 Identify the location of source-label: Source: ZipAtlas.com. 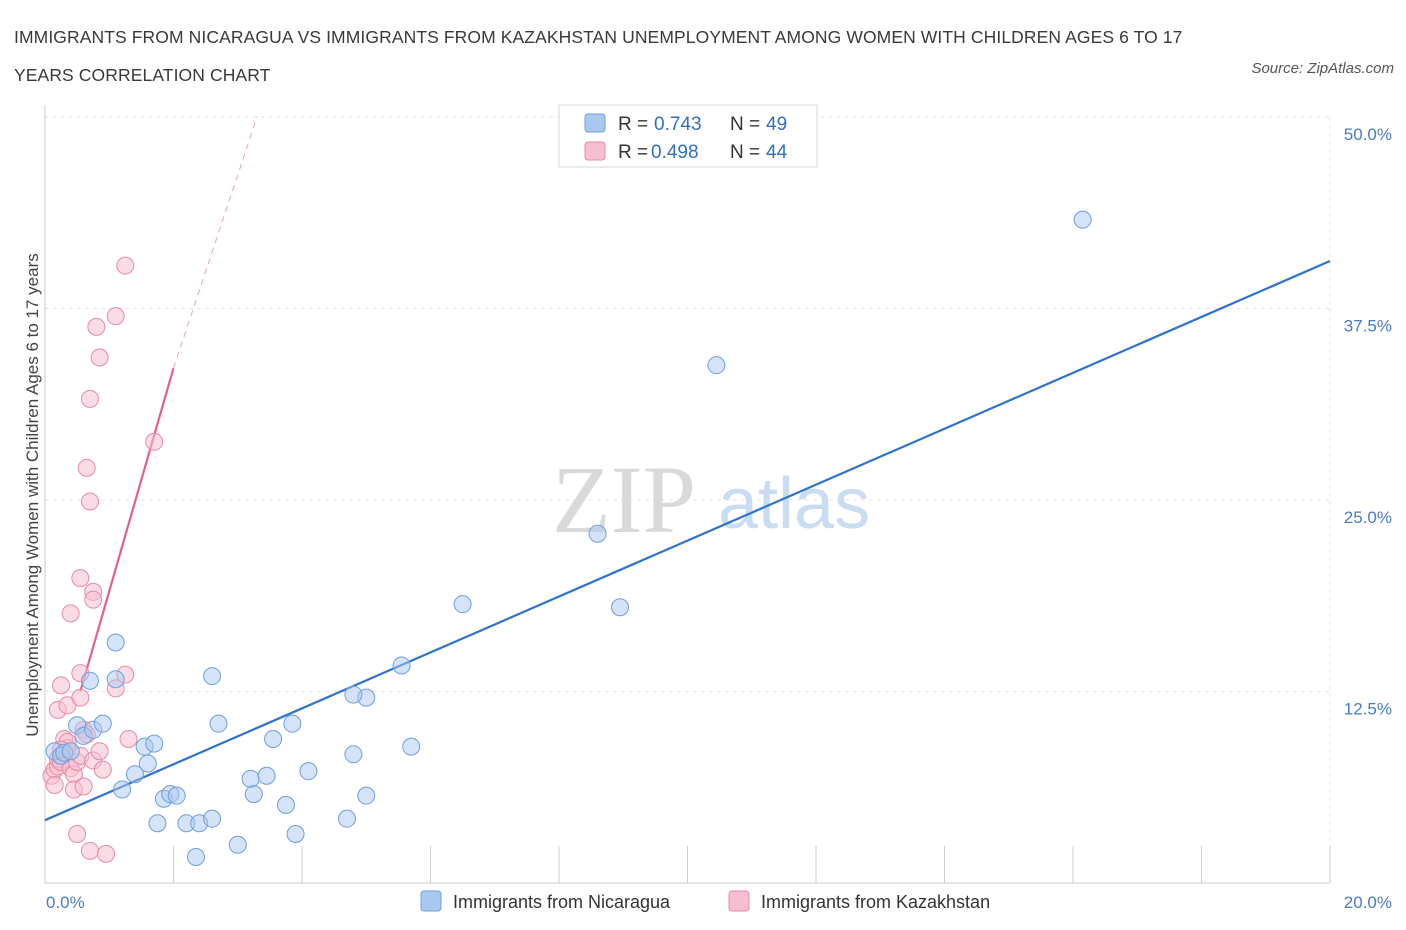
(1322, 68).